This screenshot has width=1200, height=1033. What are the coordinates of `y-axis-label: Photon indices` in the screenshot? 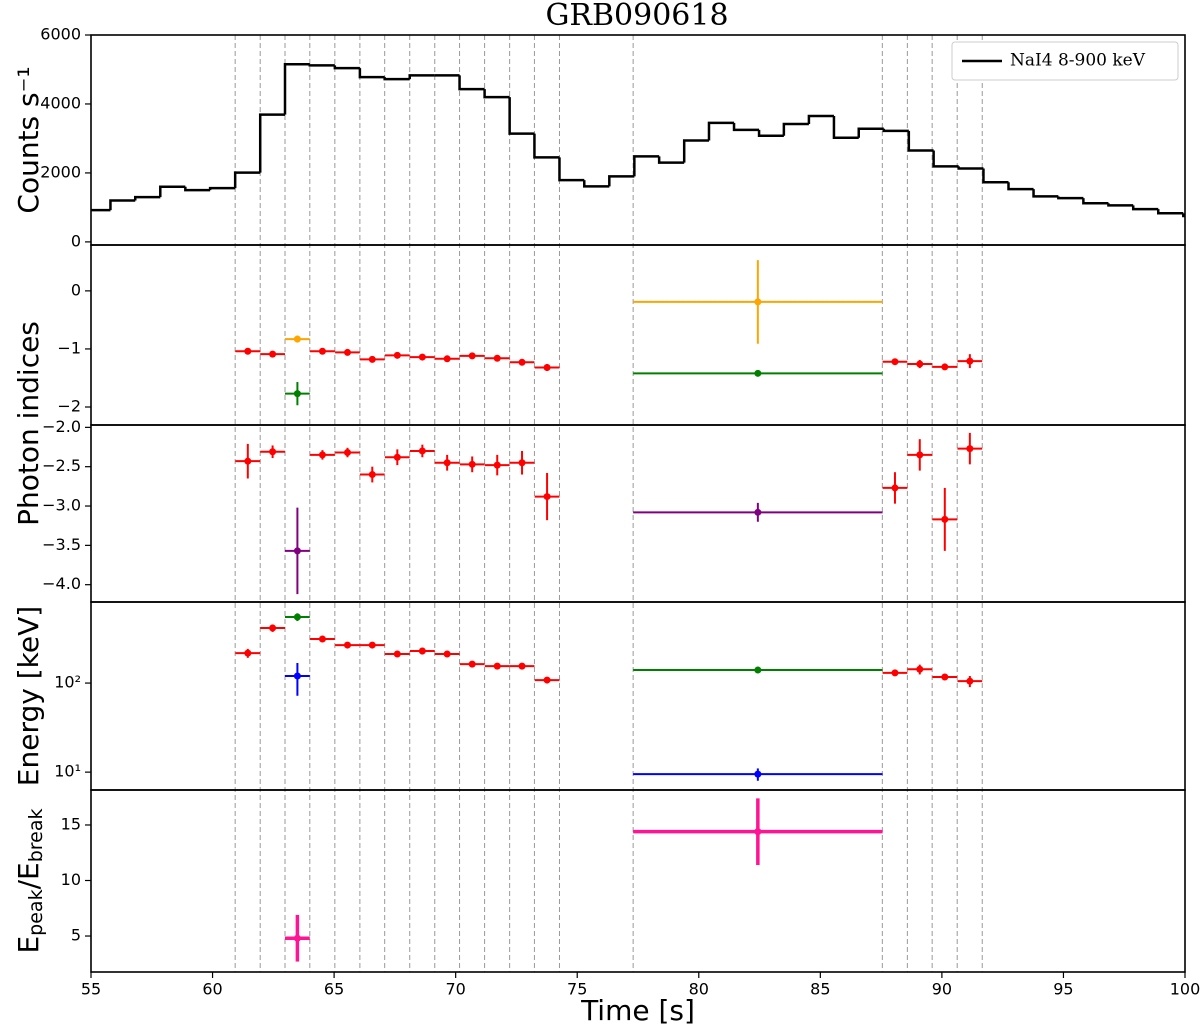 It's located at (28, 423).